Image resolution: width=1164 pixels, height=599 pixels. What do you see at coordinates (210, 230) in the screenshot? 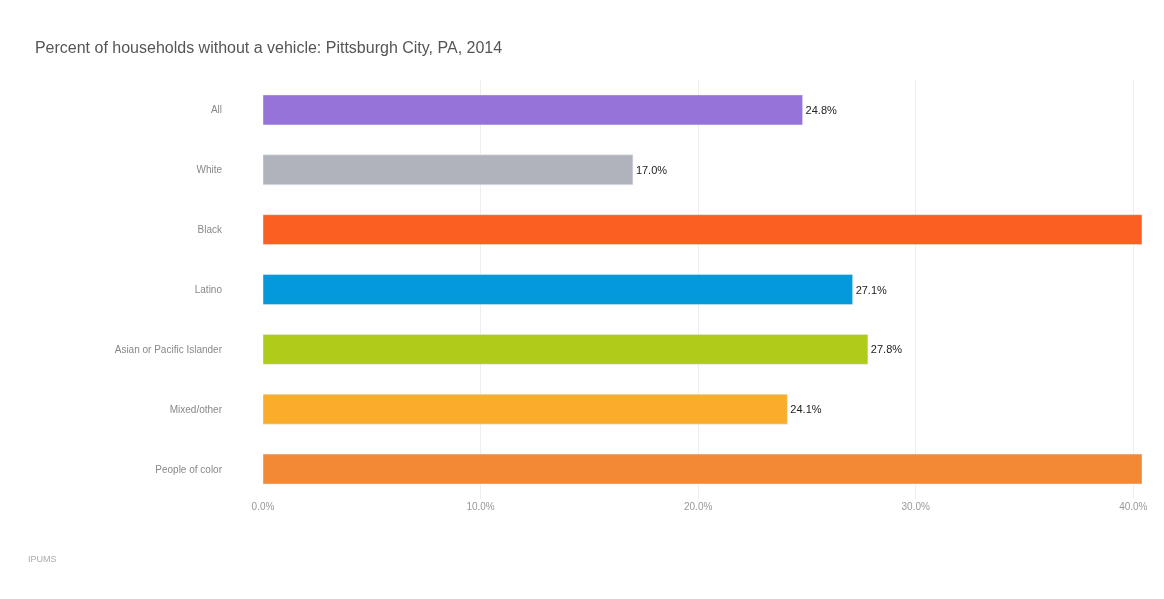
I see `y-tick-label: Black` at bounding box center [210, 230].